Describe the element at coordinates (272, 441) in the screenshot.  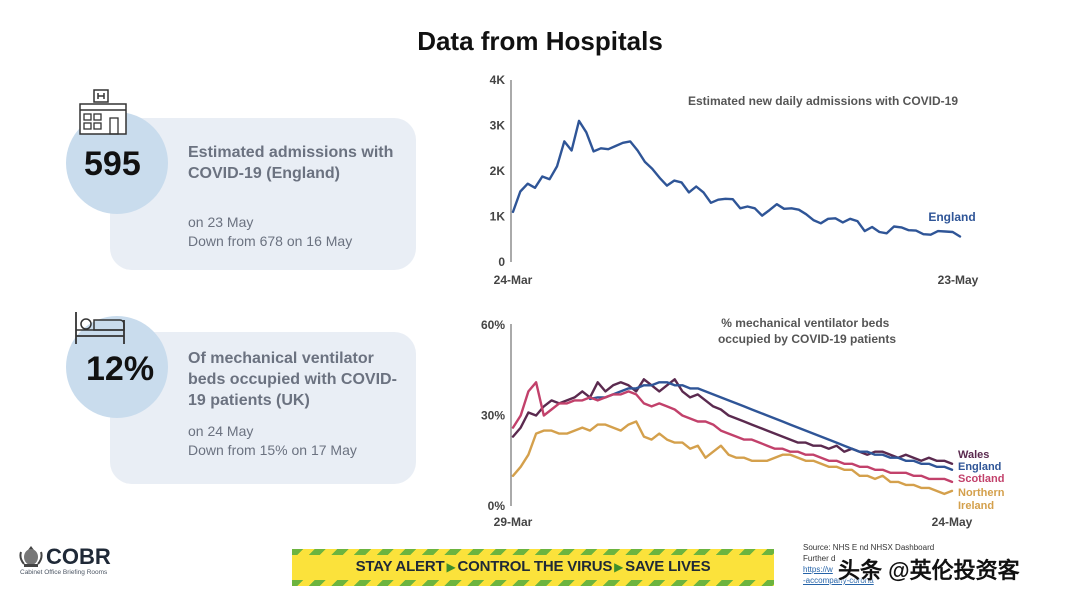
I see `ventilator-detail: on 24 May Down from 15% on 17 May` at that location.